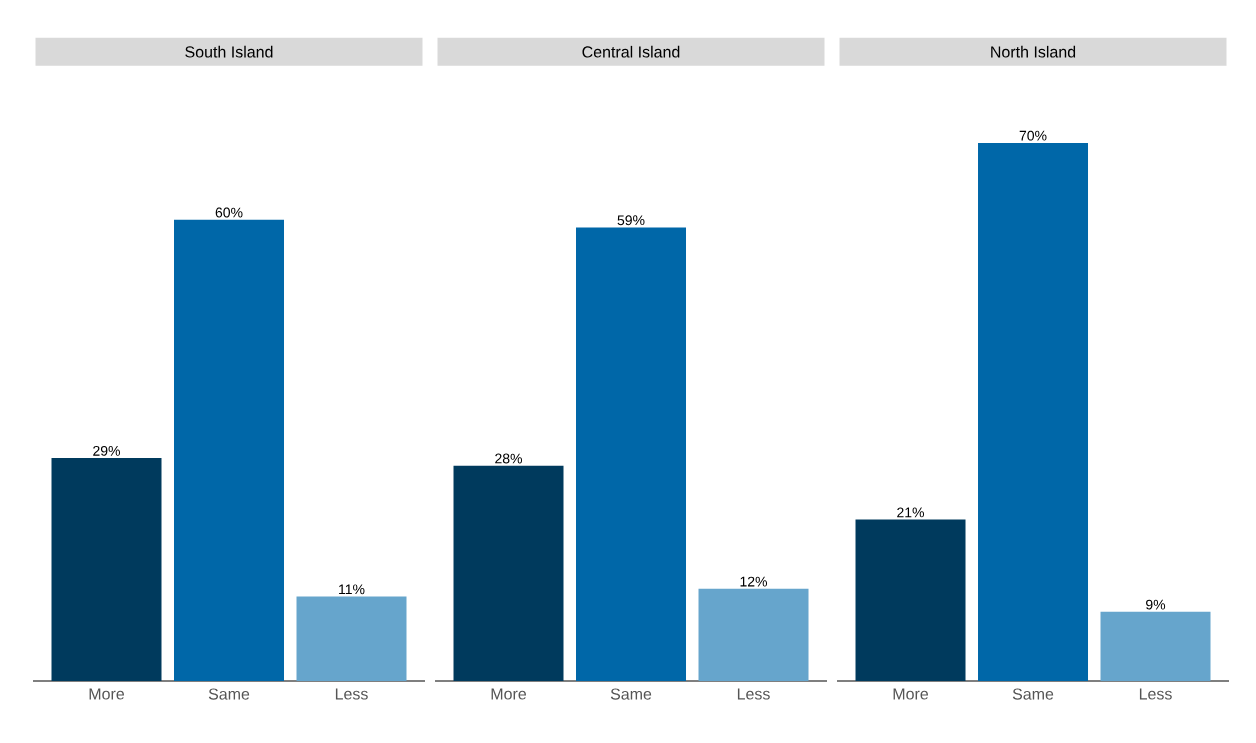 The image size is (1256, 743). Describe the element at coordinates (754, 581) in the screenshot. I see `data-label: 12%` at that location.